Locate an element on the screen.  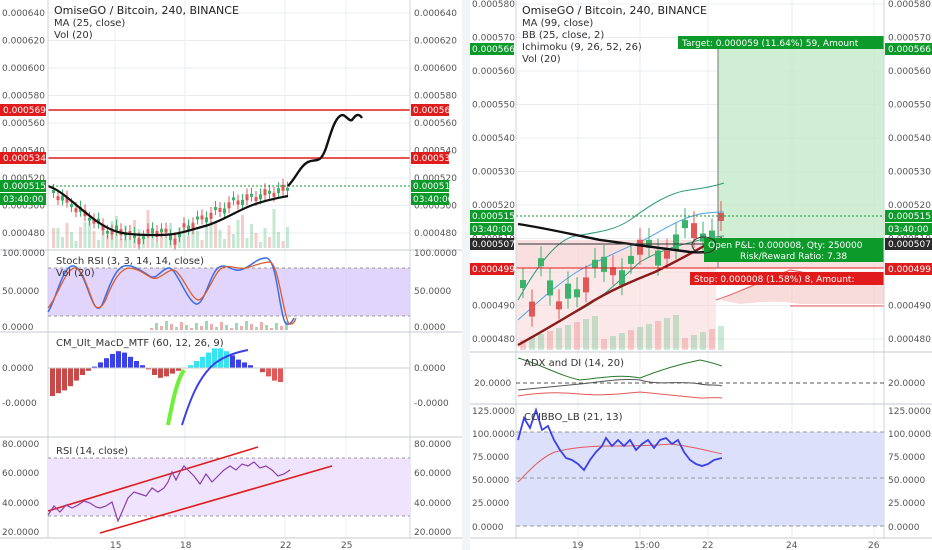
rsi-channel-upper is located at coordinates (153, 479).